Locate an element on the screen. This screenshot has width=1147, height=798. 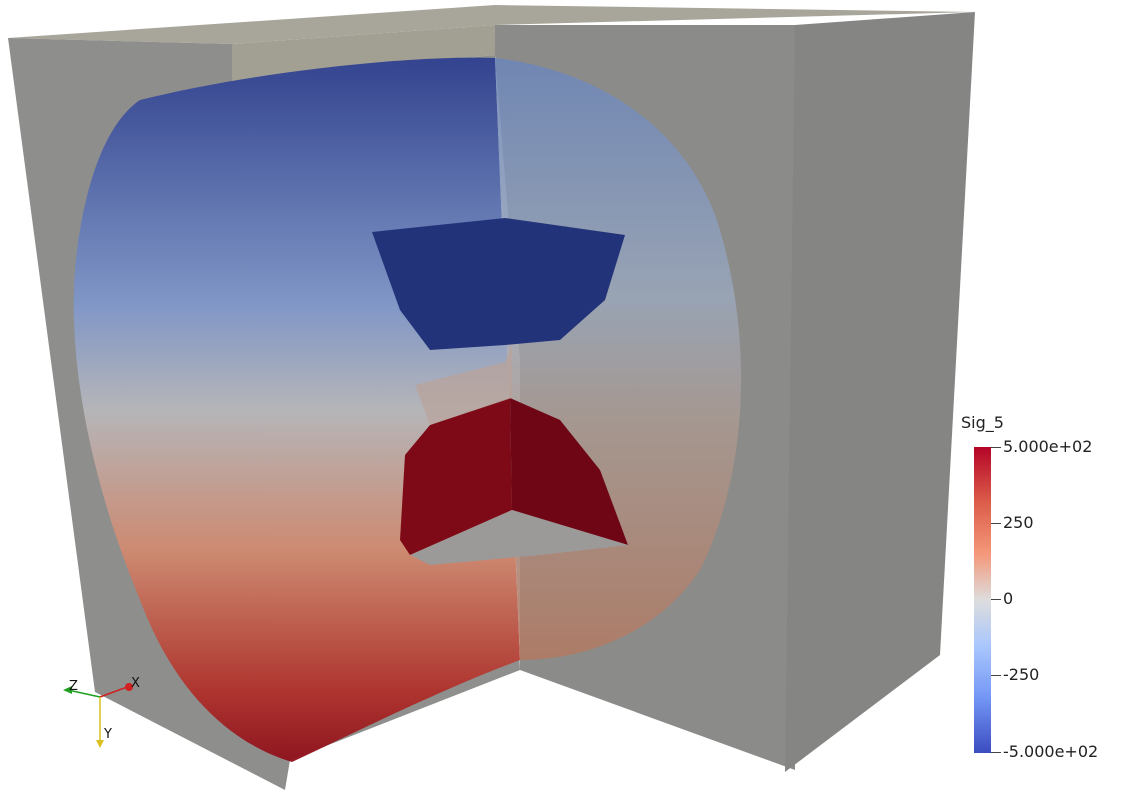
z-axis-icon is located at coordinates (67, 690).